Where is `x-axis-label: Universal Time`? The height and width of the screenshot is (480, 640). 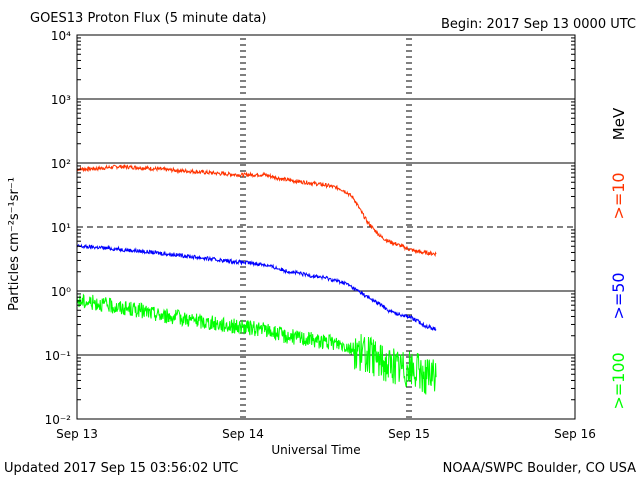 x-axis-label: Universal Time is located at coordinates (315, 450).